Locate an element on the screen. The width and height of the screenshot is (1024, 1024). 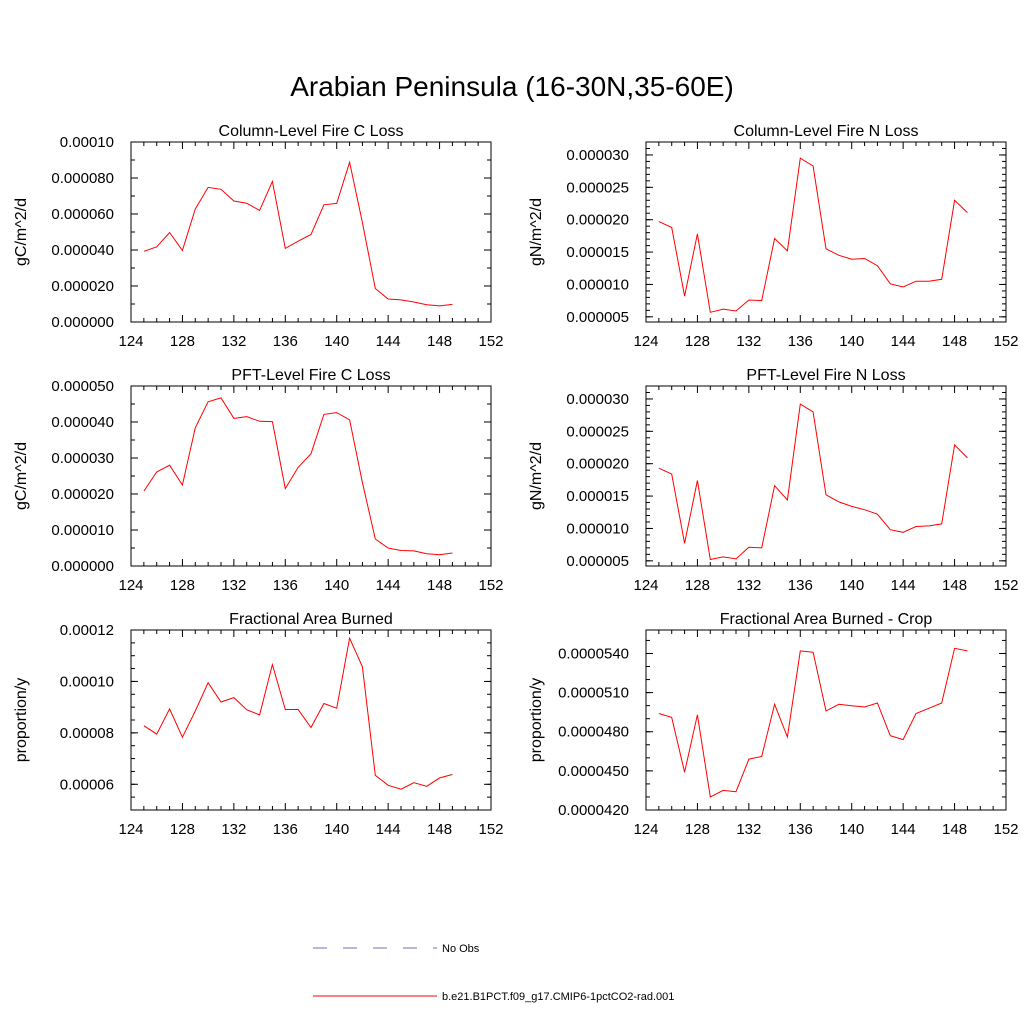
panel-title: Fractional Area Burned - Crop is located at coordinates (826, 619).